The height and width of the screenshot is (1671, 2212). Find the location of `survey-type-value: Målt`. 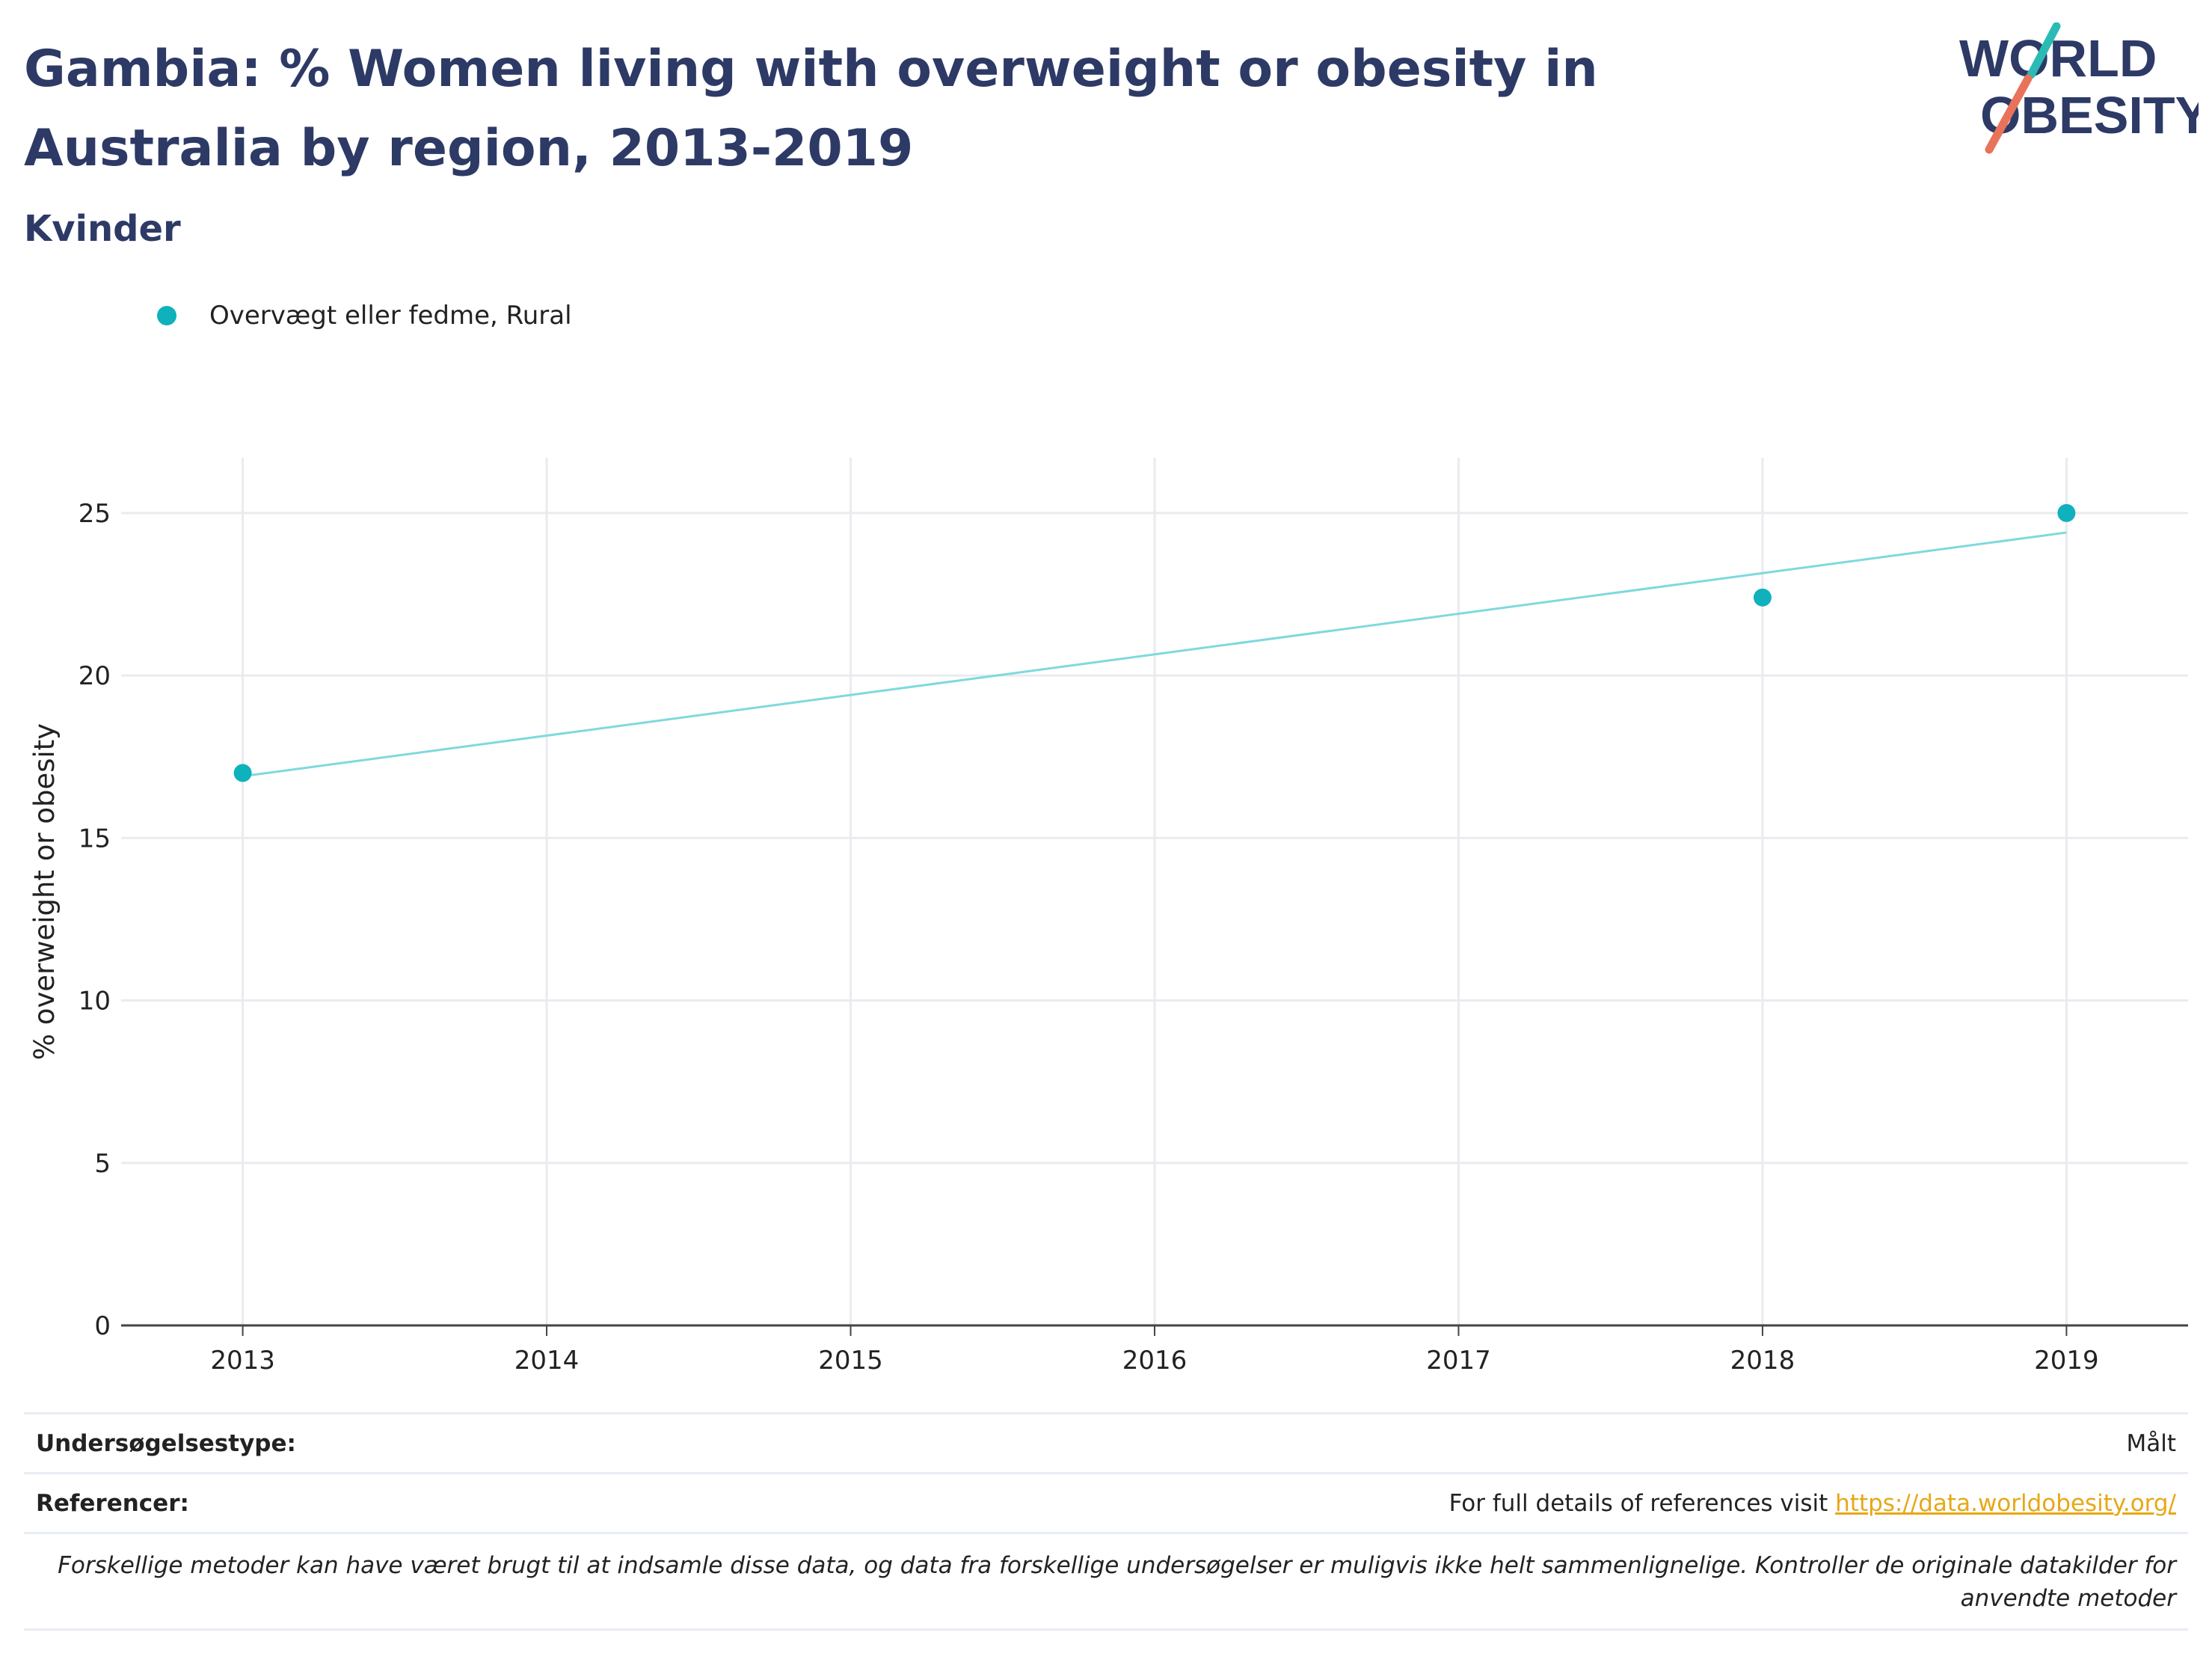

survey-type-value: Målt is located at coordinates (2151, 1443).